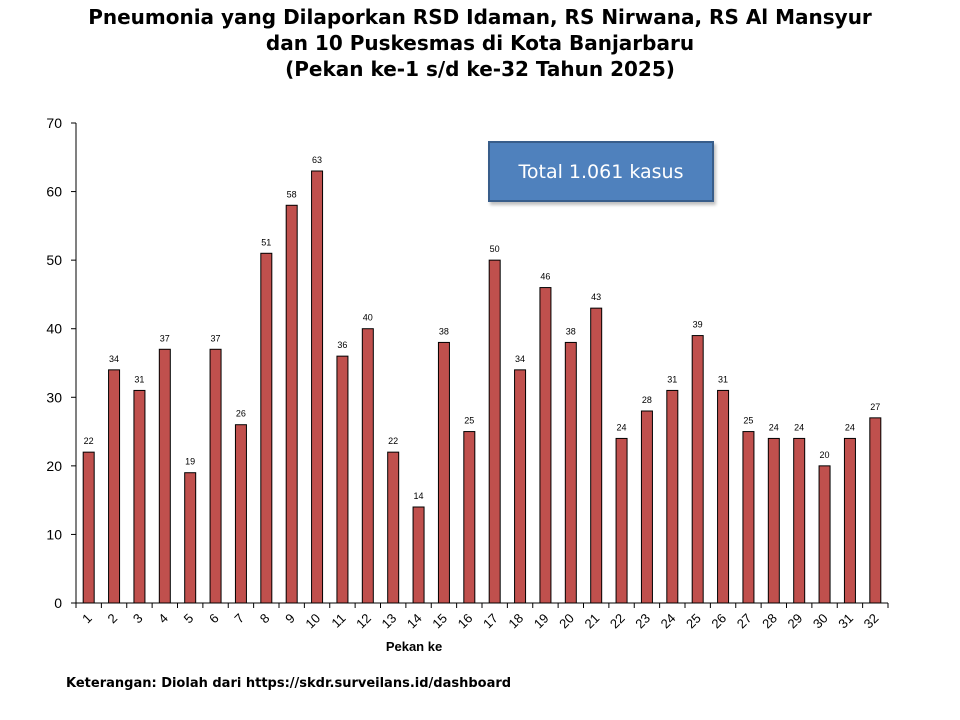  I want to click on x-tick-label: 21, so click(591, 621).